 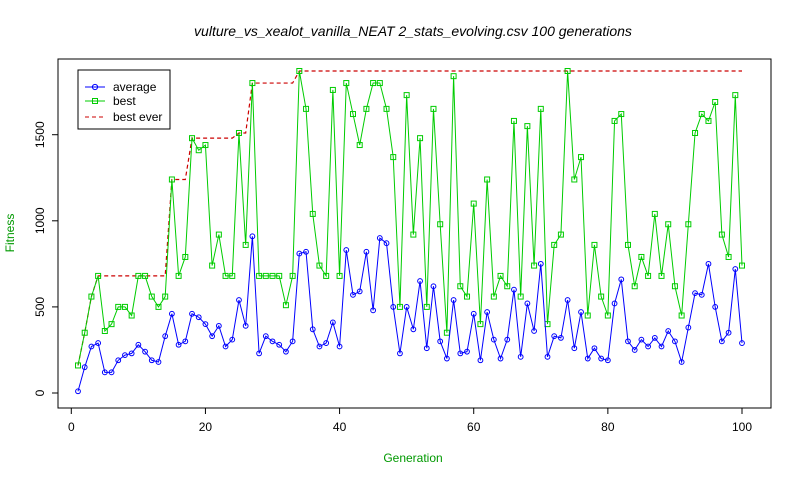 I want to click on legend-marker-average, so click(x=95, y=87).